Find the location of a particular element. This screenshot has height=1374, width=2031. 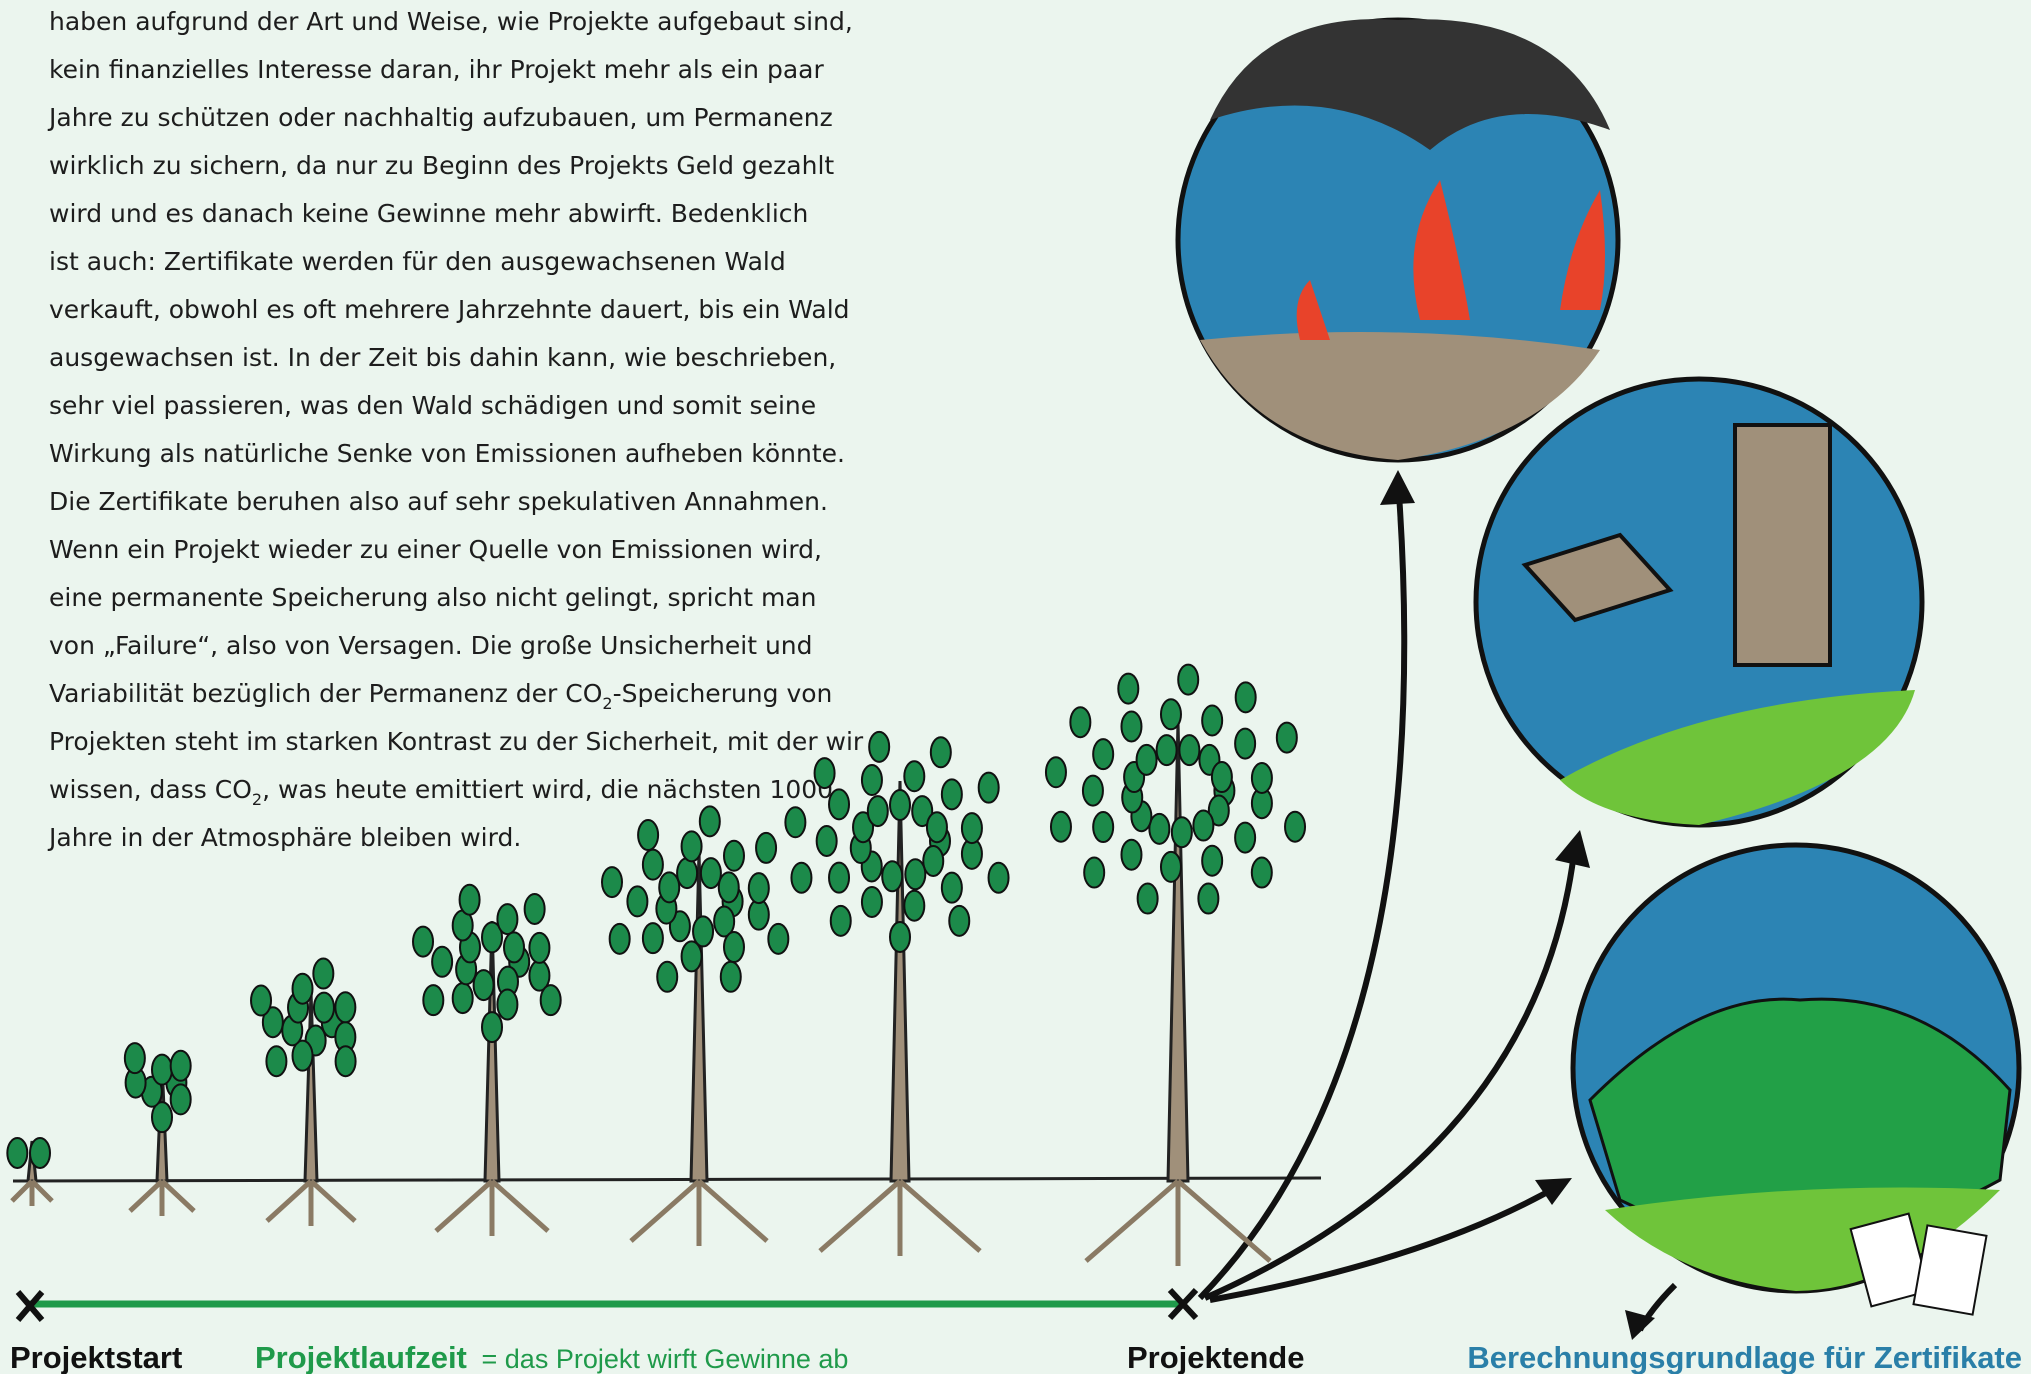

flames is located at coordinates (1450, 260).